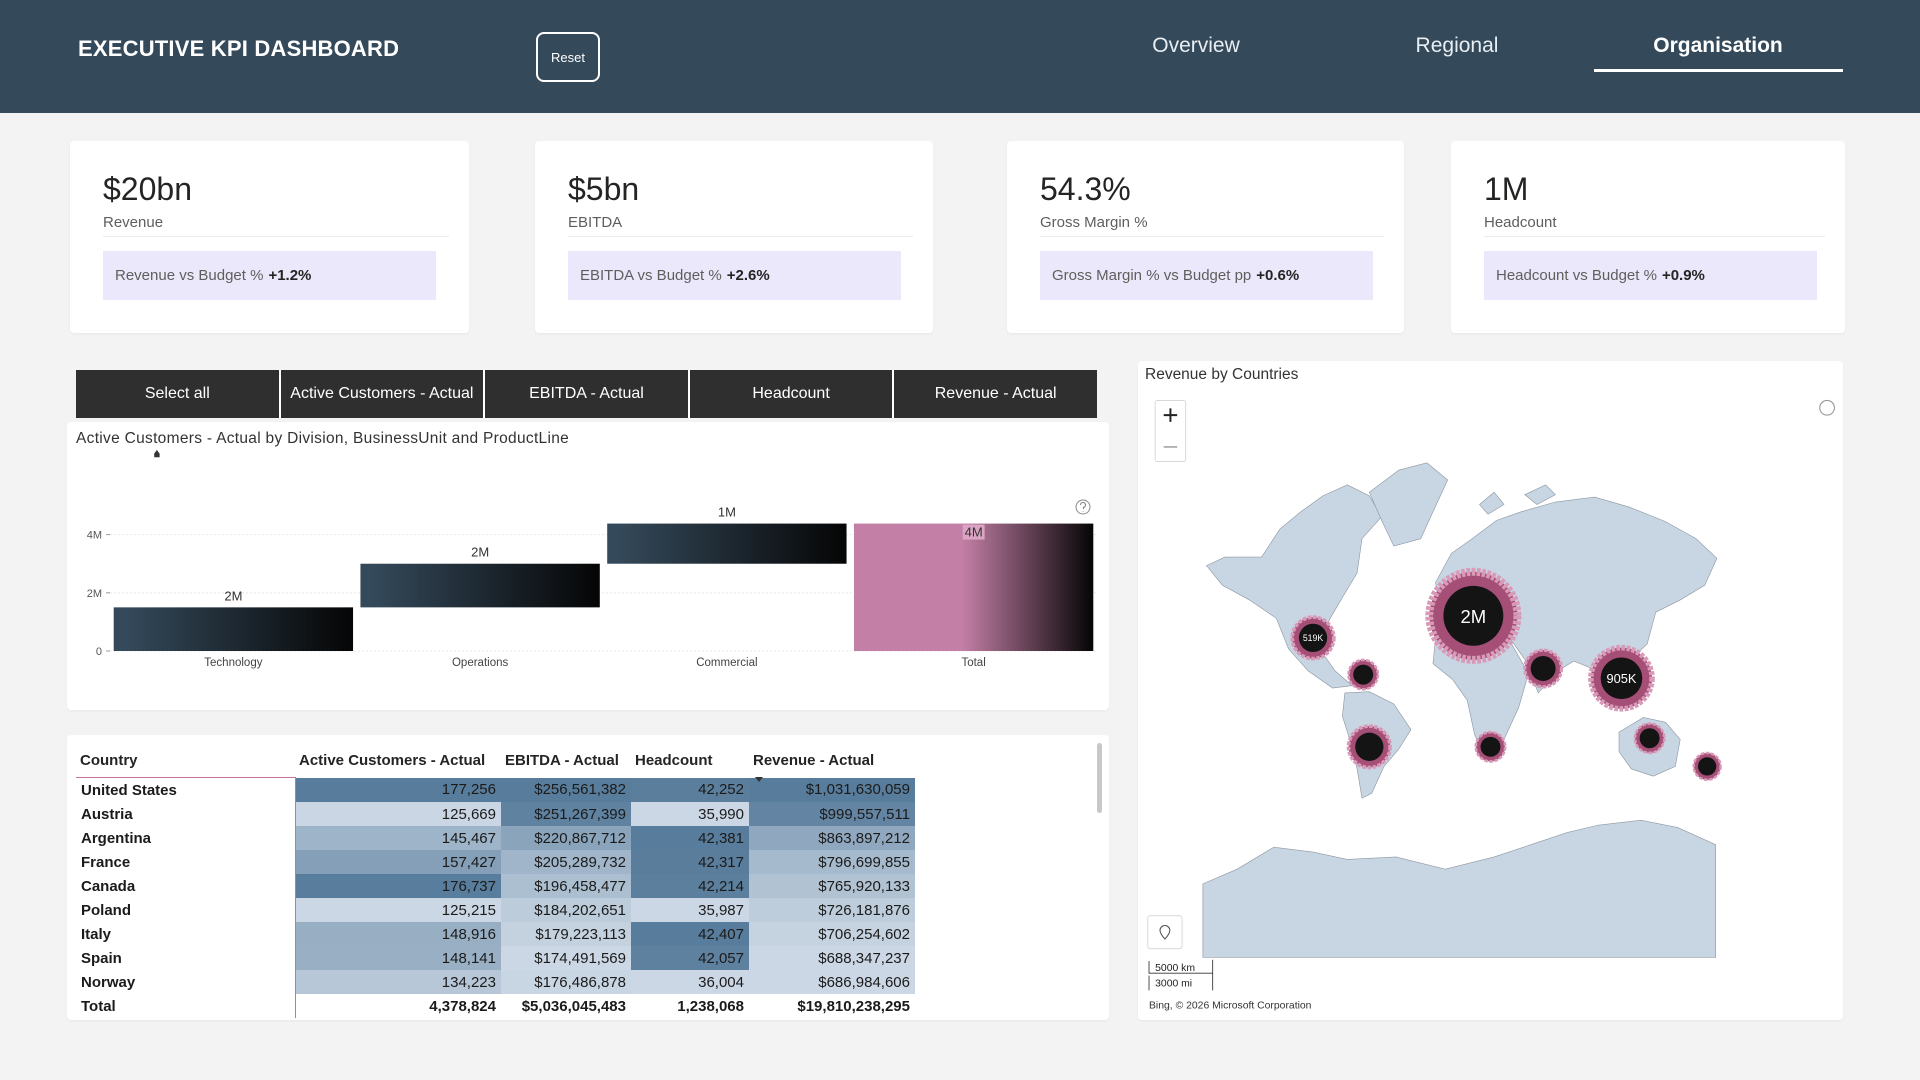  Describe the element at coordinates (382, 394) in the screenshot. I see `slicer-button: Active Customers - Actual` at that location.